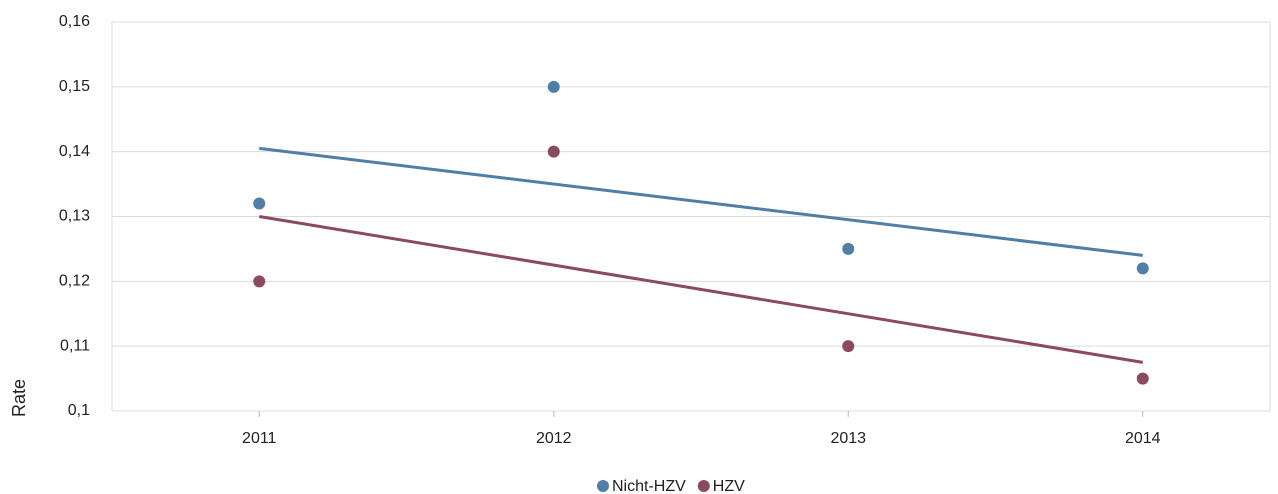 This screenshot has height=494, width=1278. What do you see at coordinates (848, 438) in the screenshot?
I see `x-tick-label: 2013` at bounding box center [848, 438].